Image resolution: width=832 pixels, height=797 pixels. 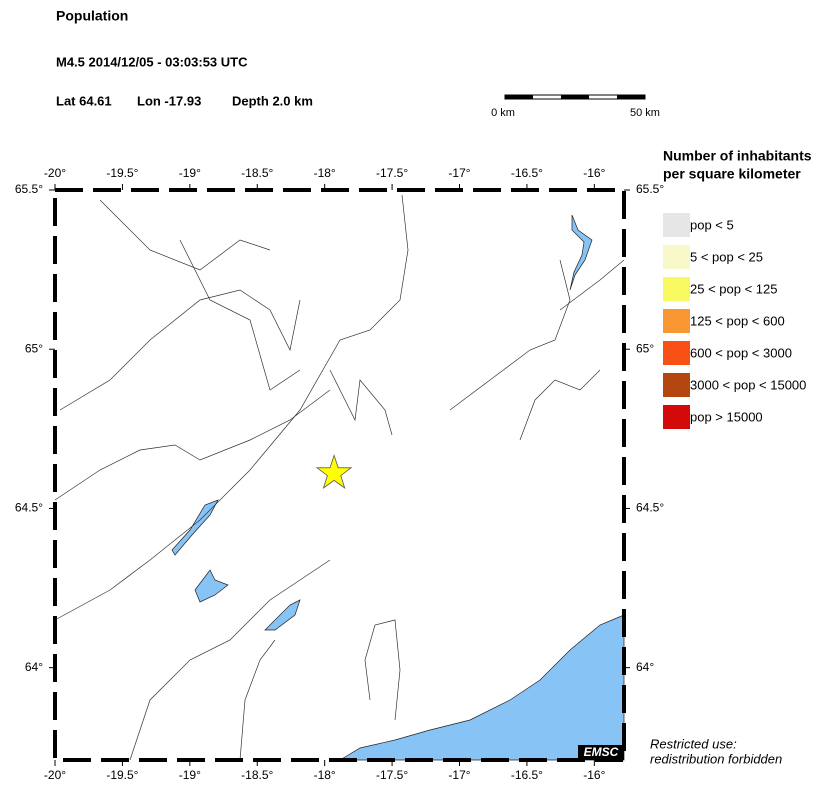 What do you see at coordinates (575, 97) in the screenshot?
I see `scale-bar` at bounding box center [575, 97].